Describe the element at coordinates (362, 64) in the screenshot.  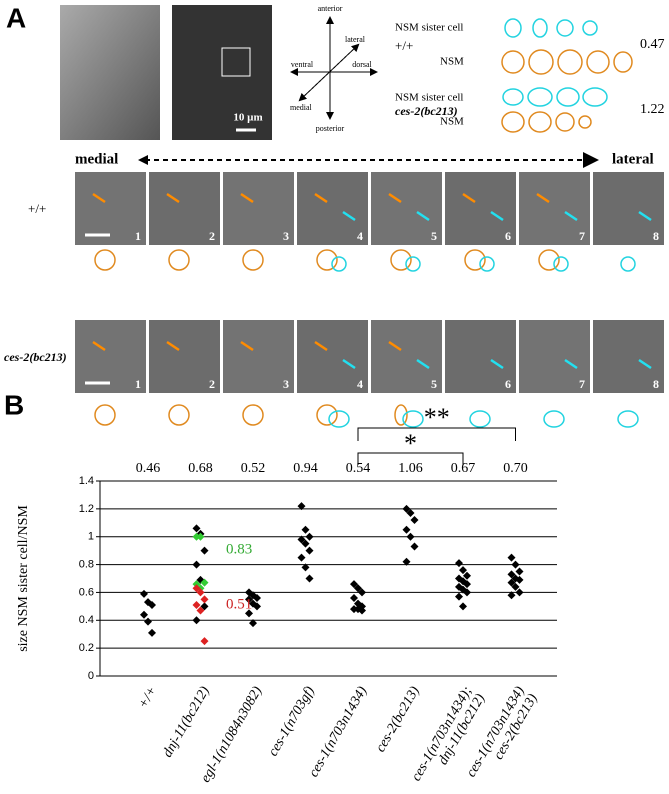
I see `axis-label: dorsal` at that location.